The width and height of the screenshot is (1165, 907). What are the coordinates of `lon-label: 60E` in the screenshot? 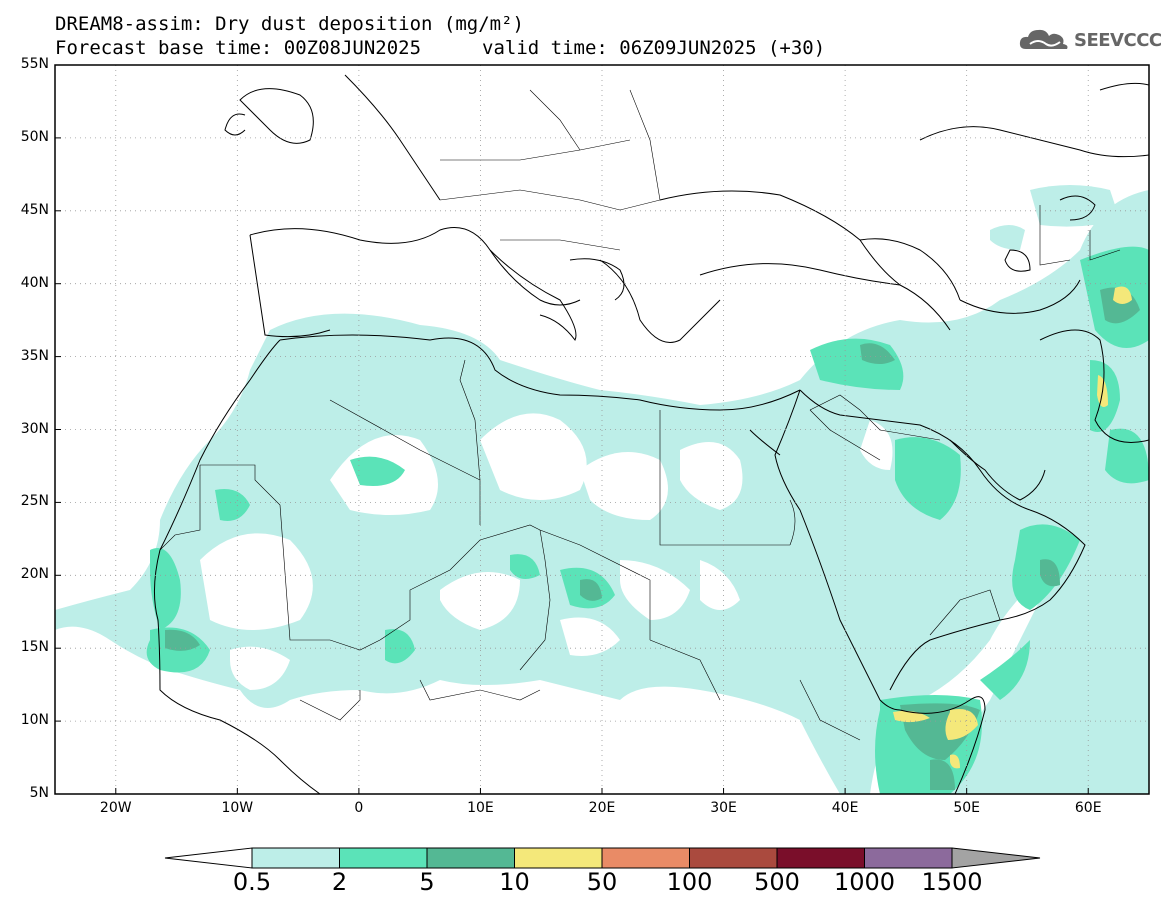 It's located at (1088, 808).